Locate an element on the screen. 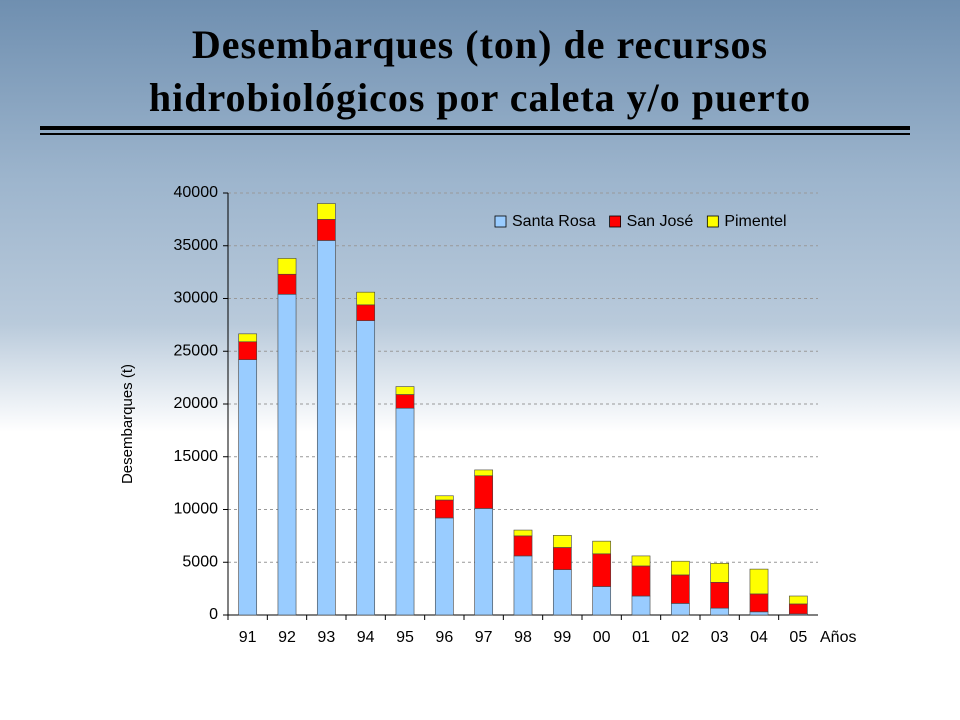  y-tick-label: 5000 is located at coordinates (200, 561).